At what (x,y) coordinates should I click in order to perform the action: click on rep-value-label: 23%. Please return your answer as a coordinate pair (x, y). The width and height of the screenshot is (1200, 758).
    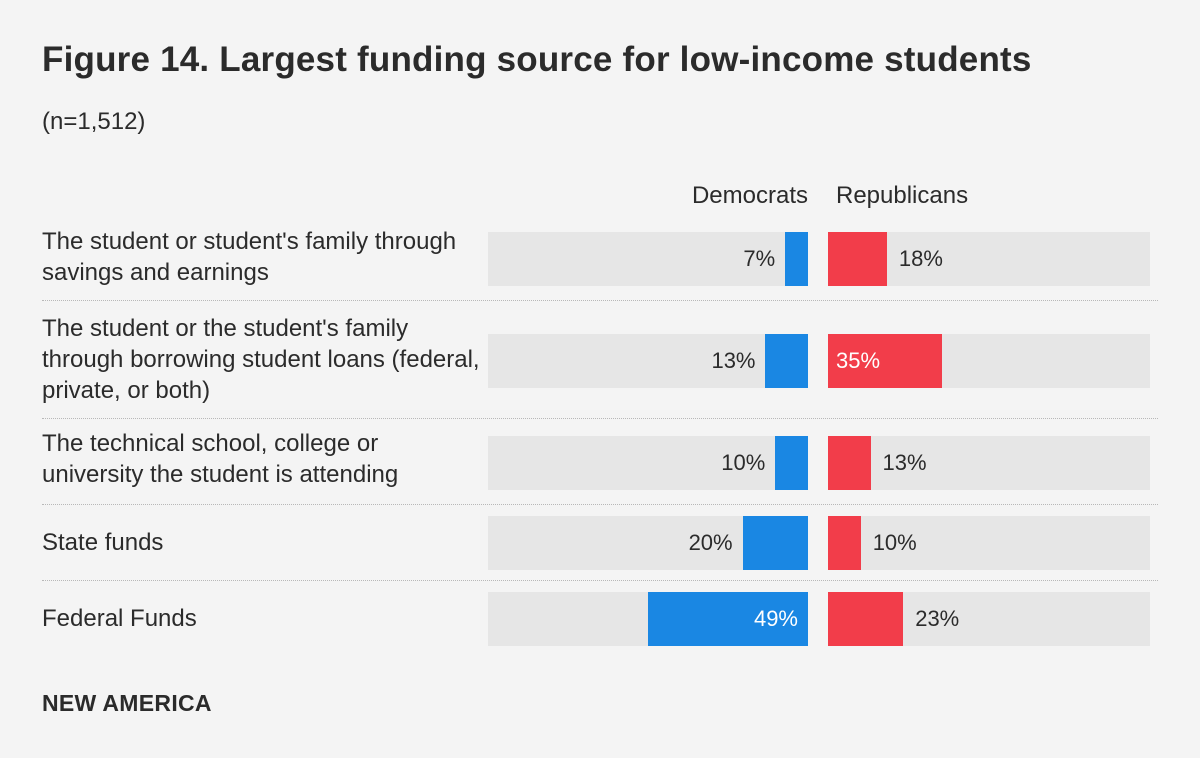
    Looking at the image, I should click on (937, 618).